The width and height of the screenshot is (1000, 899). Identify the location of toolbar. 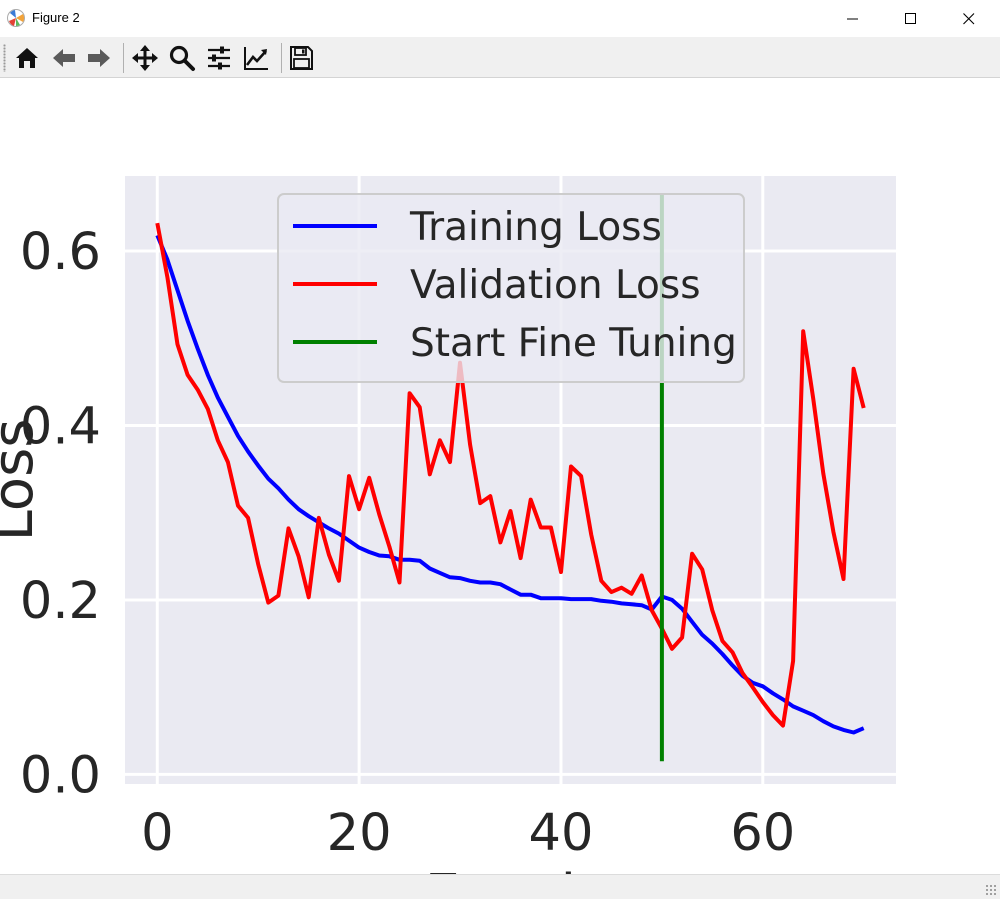
(500, 57).